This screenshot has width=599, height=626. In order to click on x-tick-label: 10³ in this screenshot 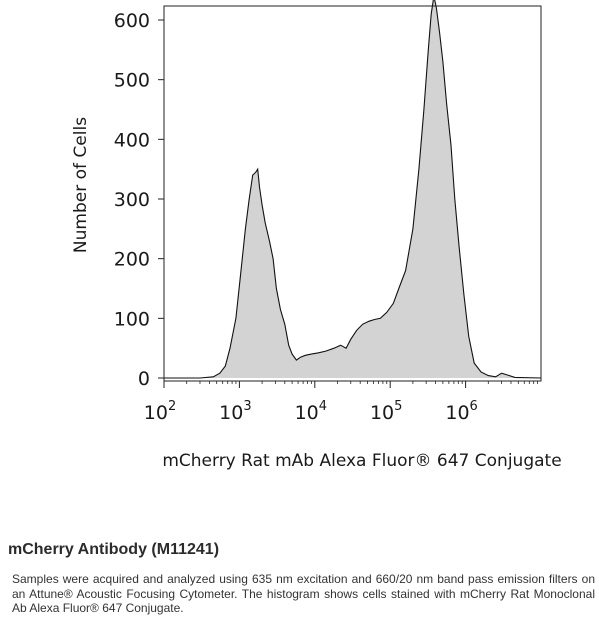, I will do `click(235, 411)`.